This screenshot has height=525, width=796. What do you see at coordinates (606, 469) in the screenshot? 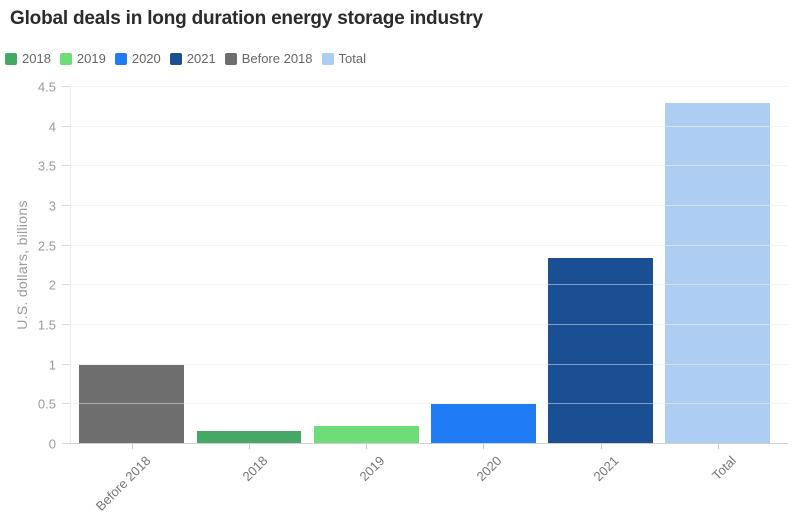
I see `x-axis-tick-label: 2021` at bounding box center [606, 469].